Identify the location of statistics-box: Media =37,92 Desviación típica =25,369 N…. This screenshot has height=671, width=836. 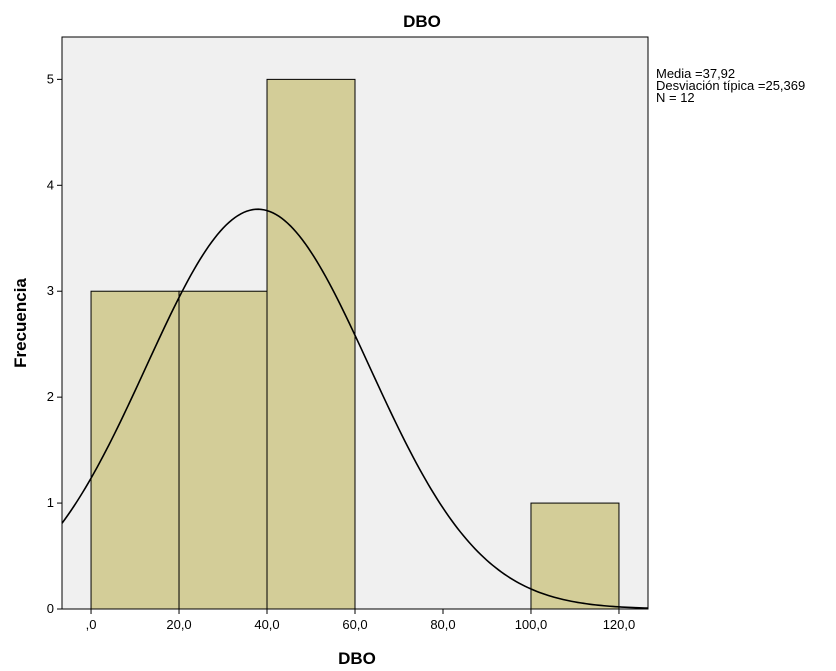
(730, 85).